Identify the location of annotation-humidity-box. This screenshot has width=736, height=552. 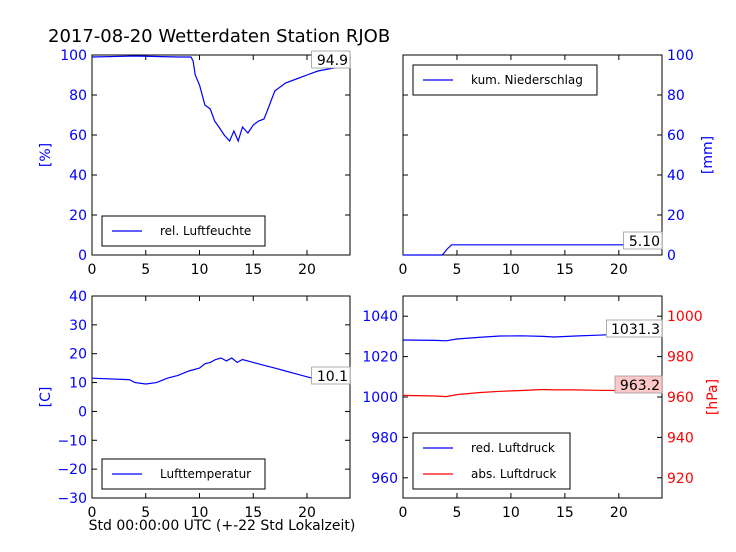
(331, 59).